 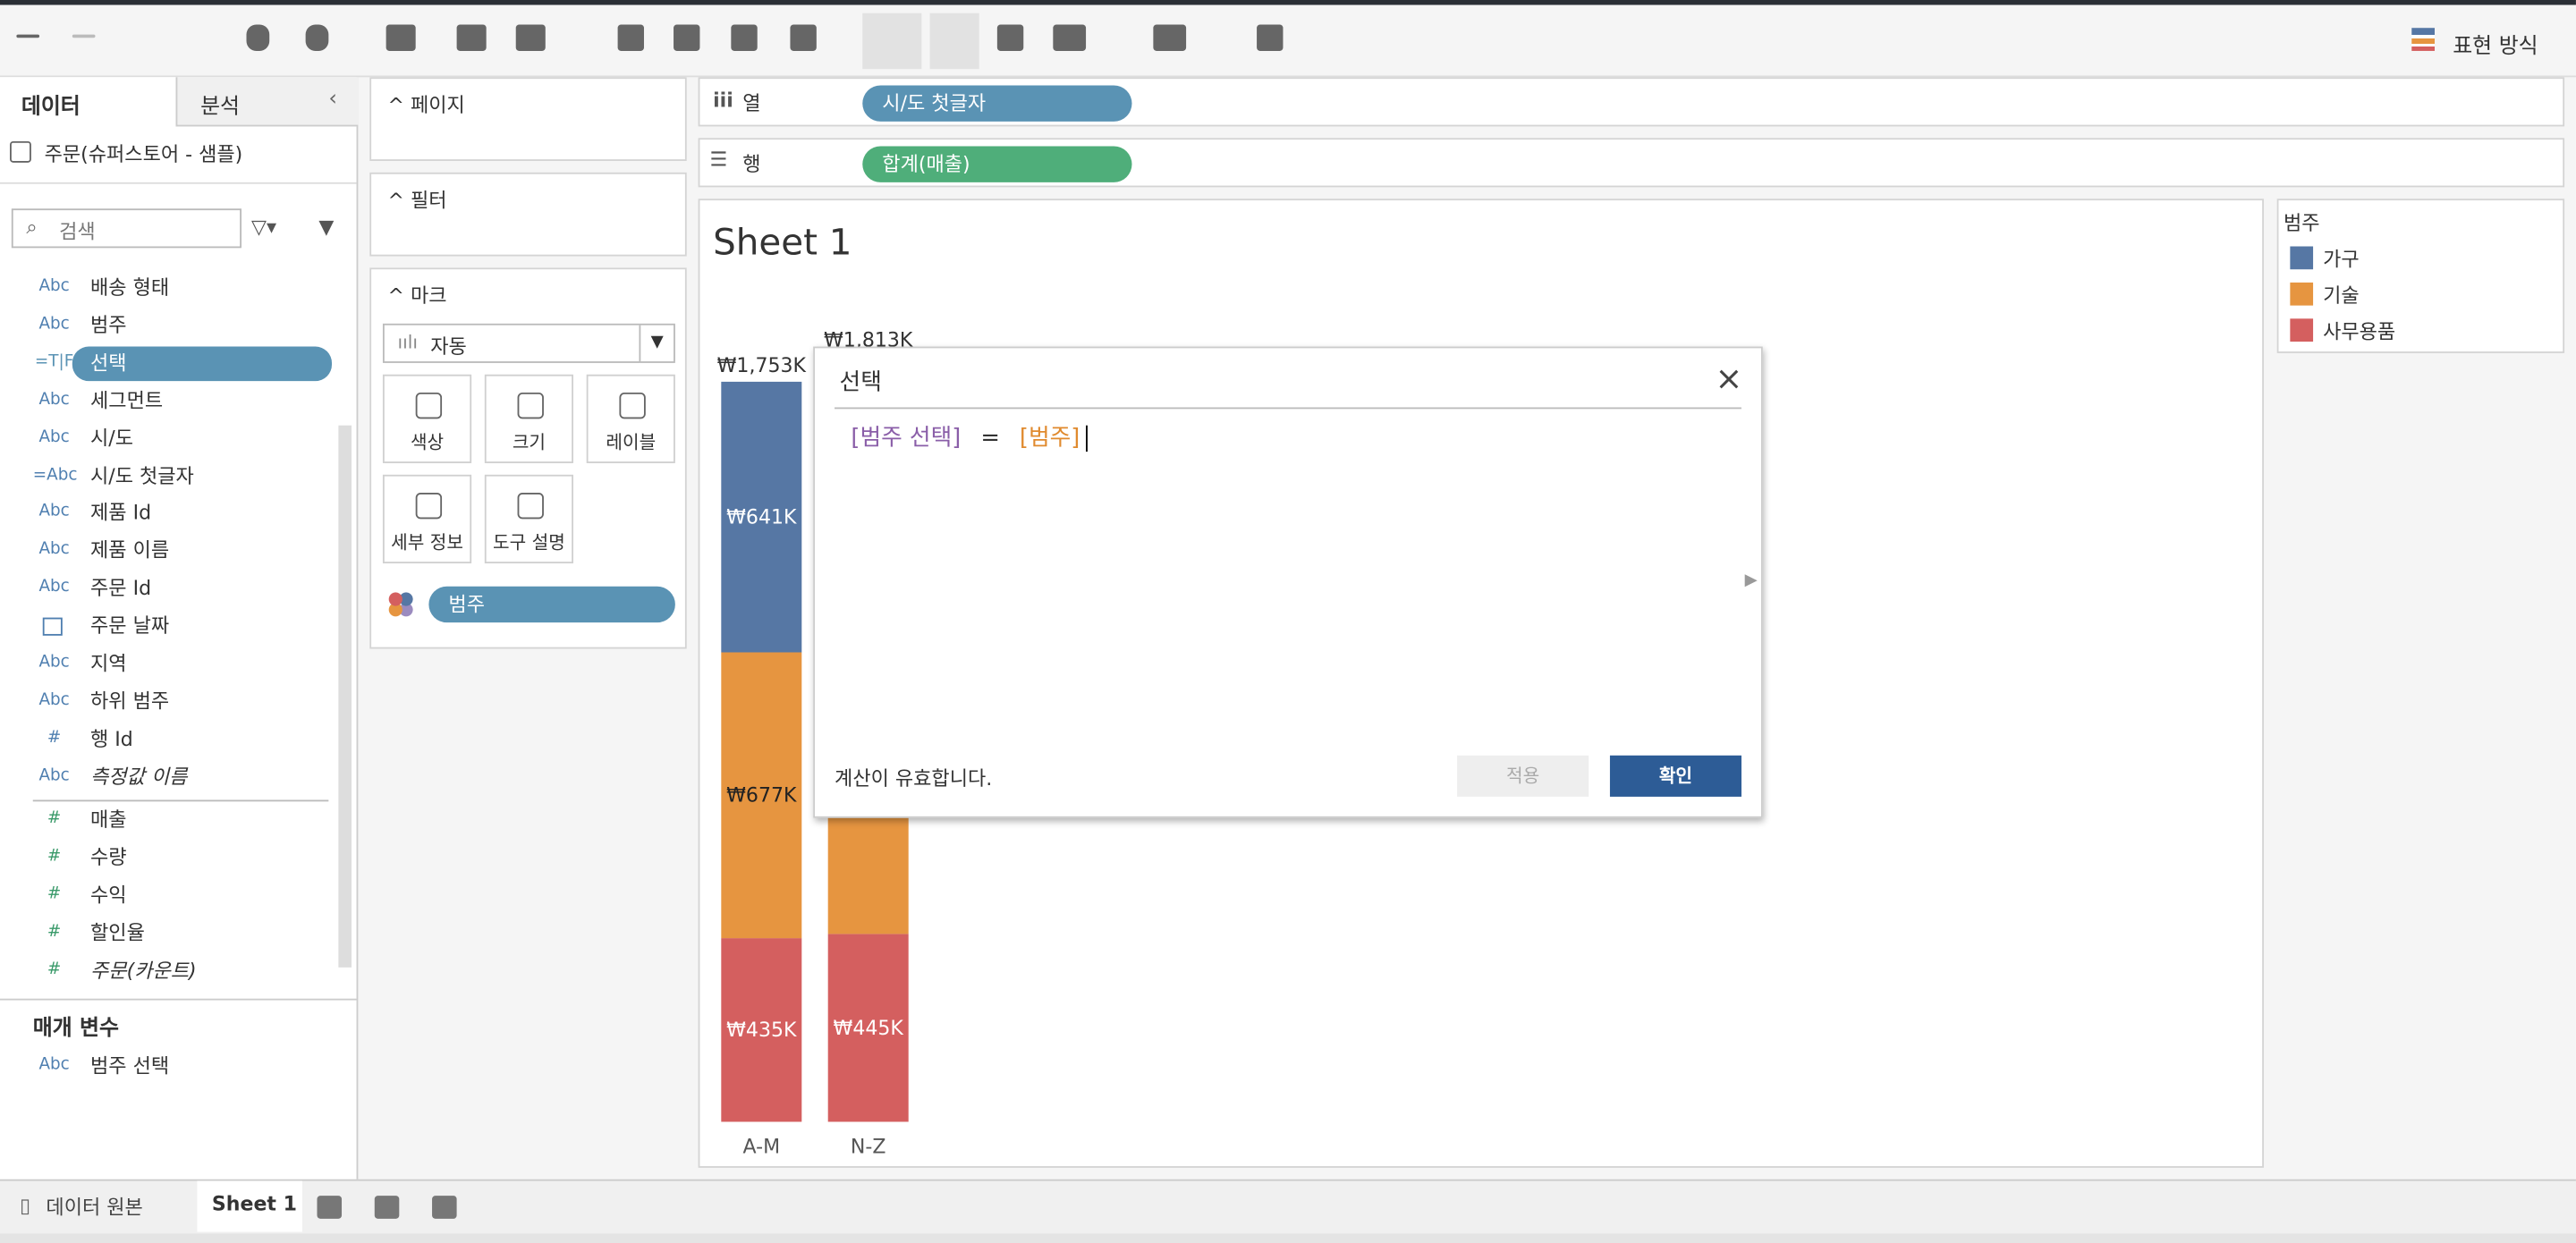 I want to click on menu-button: ▼, so click(x=326, y=227).